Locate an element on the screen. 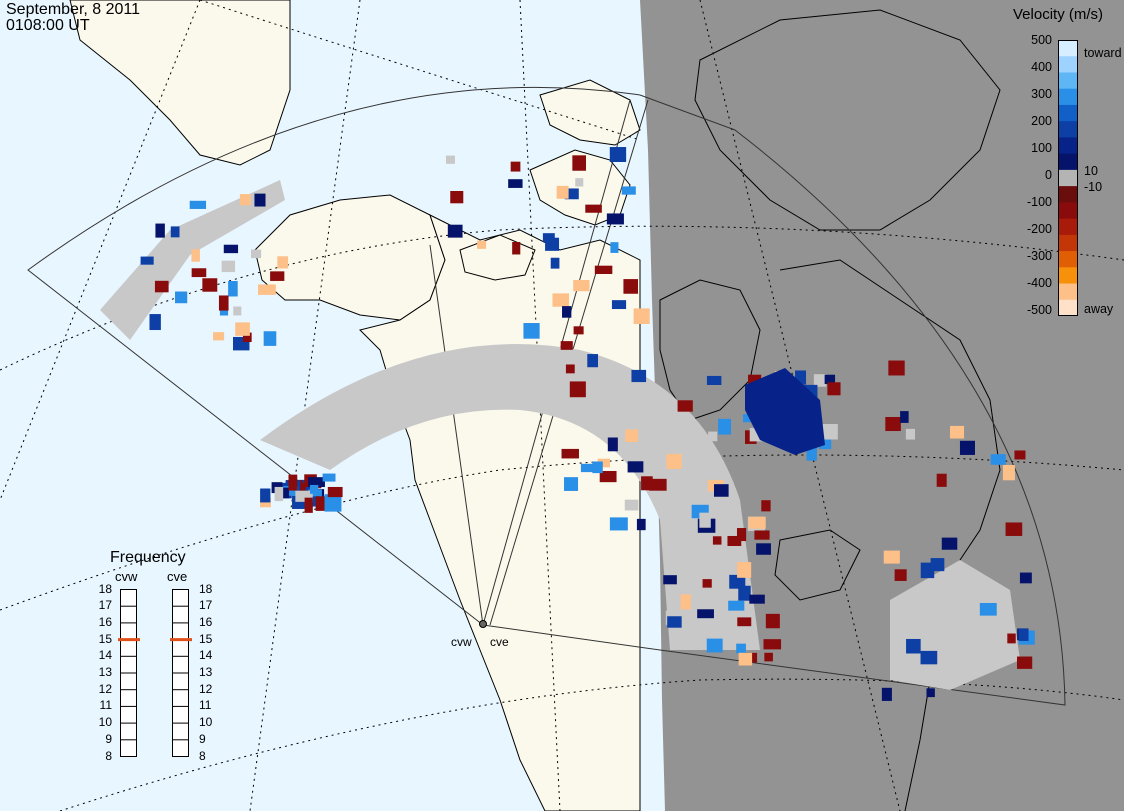 The height and width of the screenshot is (811, 1124). frequency-scale-label: 13 is located at coordinates (206, 672).